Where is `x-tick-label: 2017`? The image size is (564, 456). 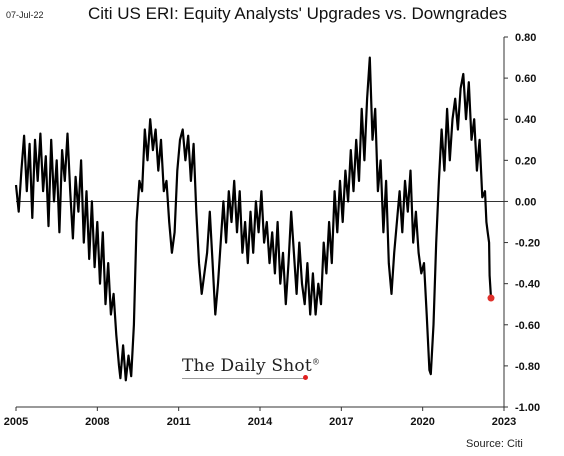 x-tick-label: 2017 is located at coordinates (341, 422).